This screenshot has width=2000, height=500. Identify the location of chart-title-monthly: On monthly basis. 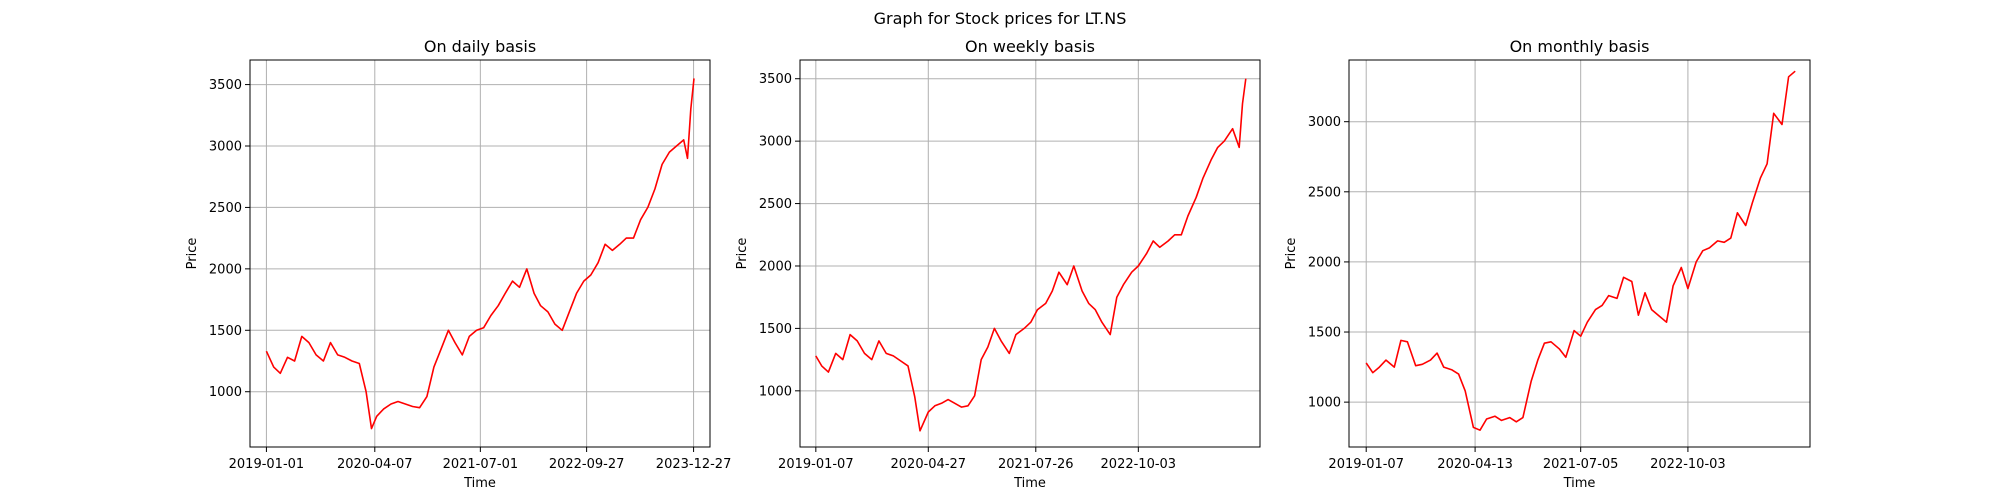
(1580, 46).